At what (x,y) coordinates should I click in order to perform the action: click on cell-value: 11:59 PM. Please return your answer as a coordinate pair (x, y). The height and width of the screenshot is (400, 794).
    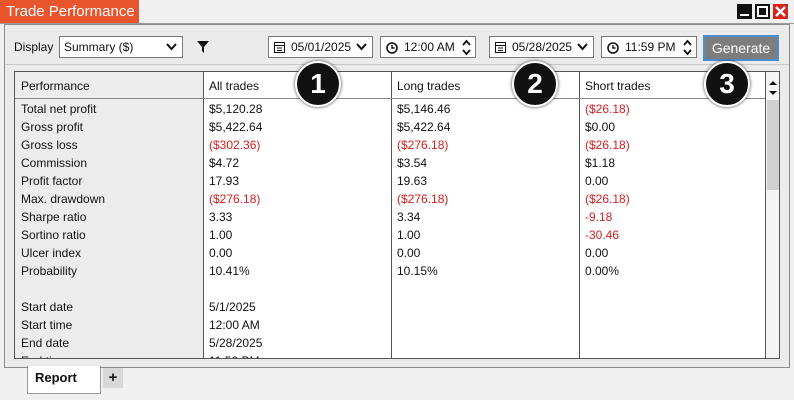
    Looking at the image, I should click on (234, 355).